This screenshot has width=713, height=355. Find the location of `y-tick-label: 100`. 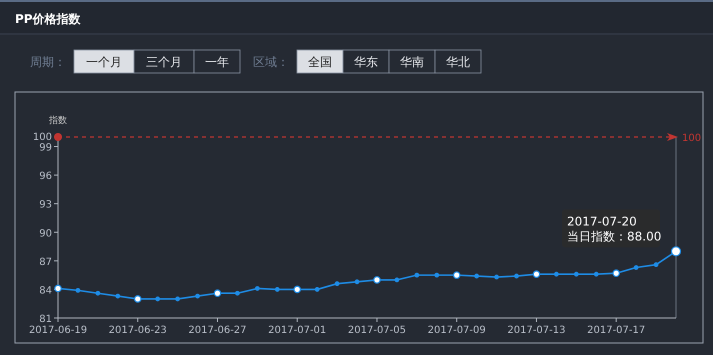

y-tick-label: 100 is located at coordinates (42, 137).